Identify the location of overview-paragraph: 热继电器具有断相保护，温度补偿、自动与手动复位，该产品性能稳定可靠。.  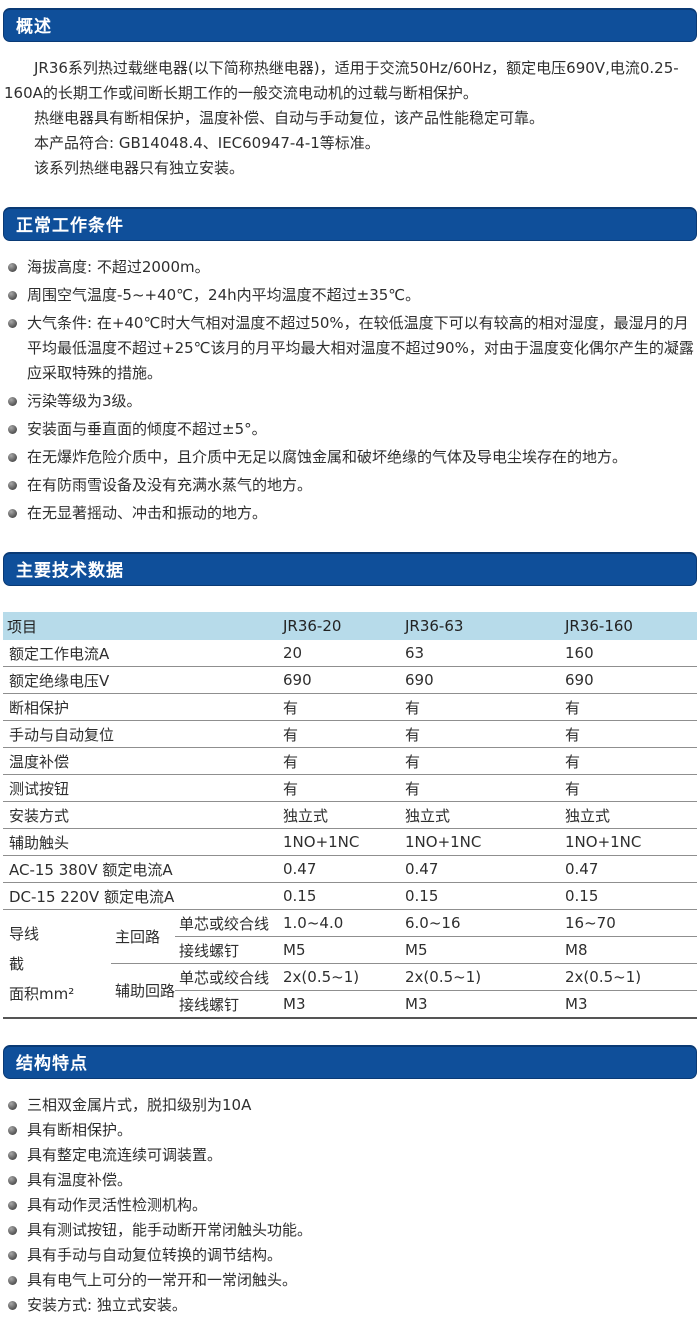
(289, 118).